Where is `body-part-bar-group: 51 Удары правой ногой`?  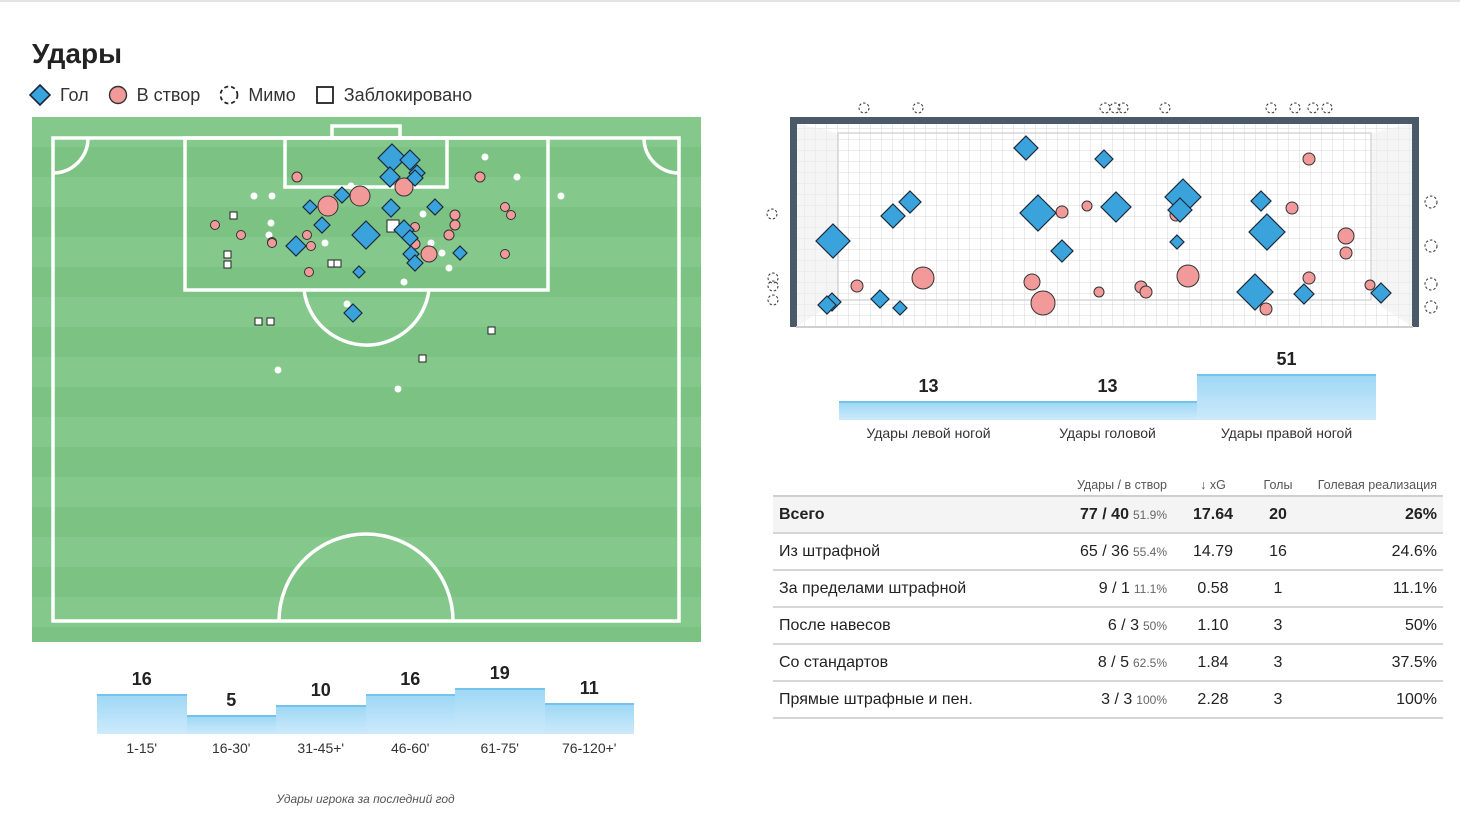 body-part-bar-group: 51 Удары правой ногой is located at coordinates (1286, 390).